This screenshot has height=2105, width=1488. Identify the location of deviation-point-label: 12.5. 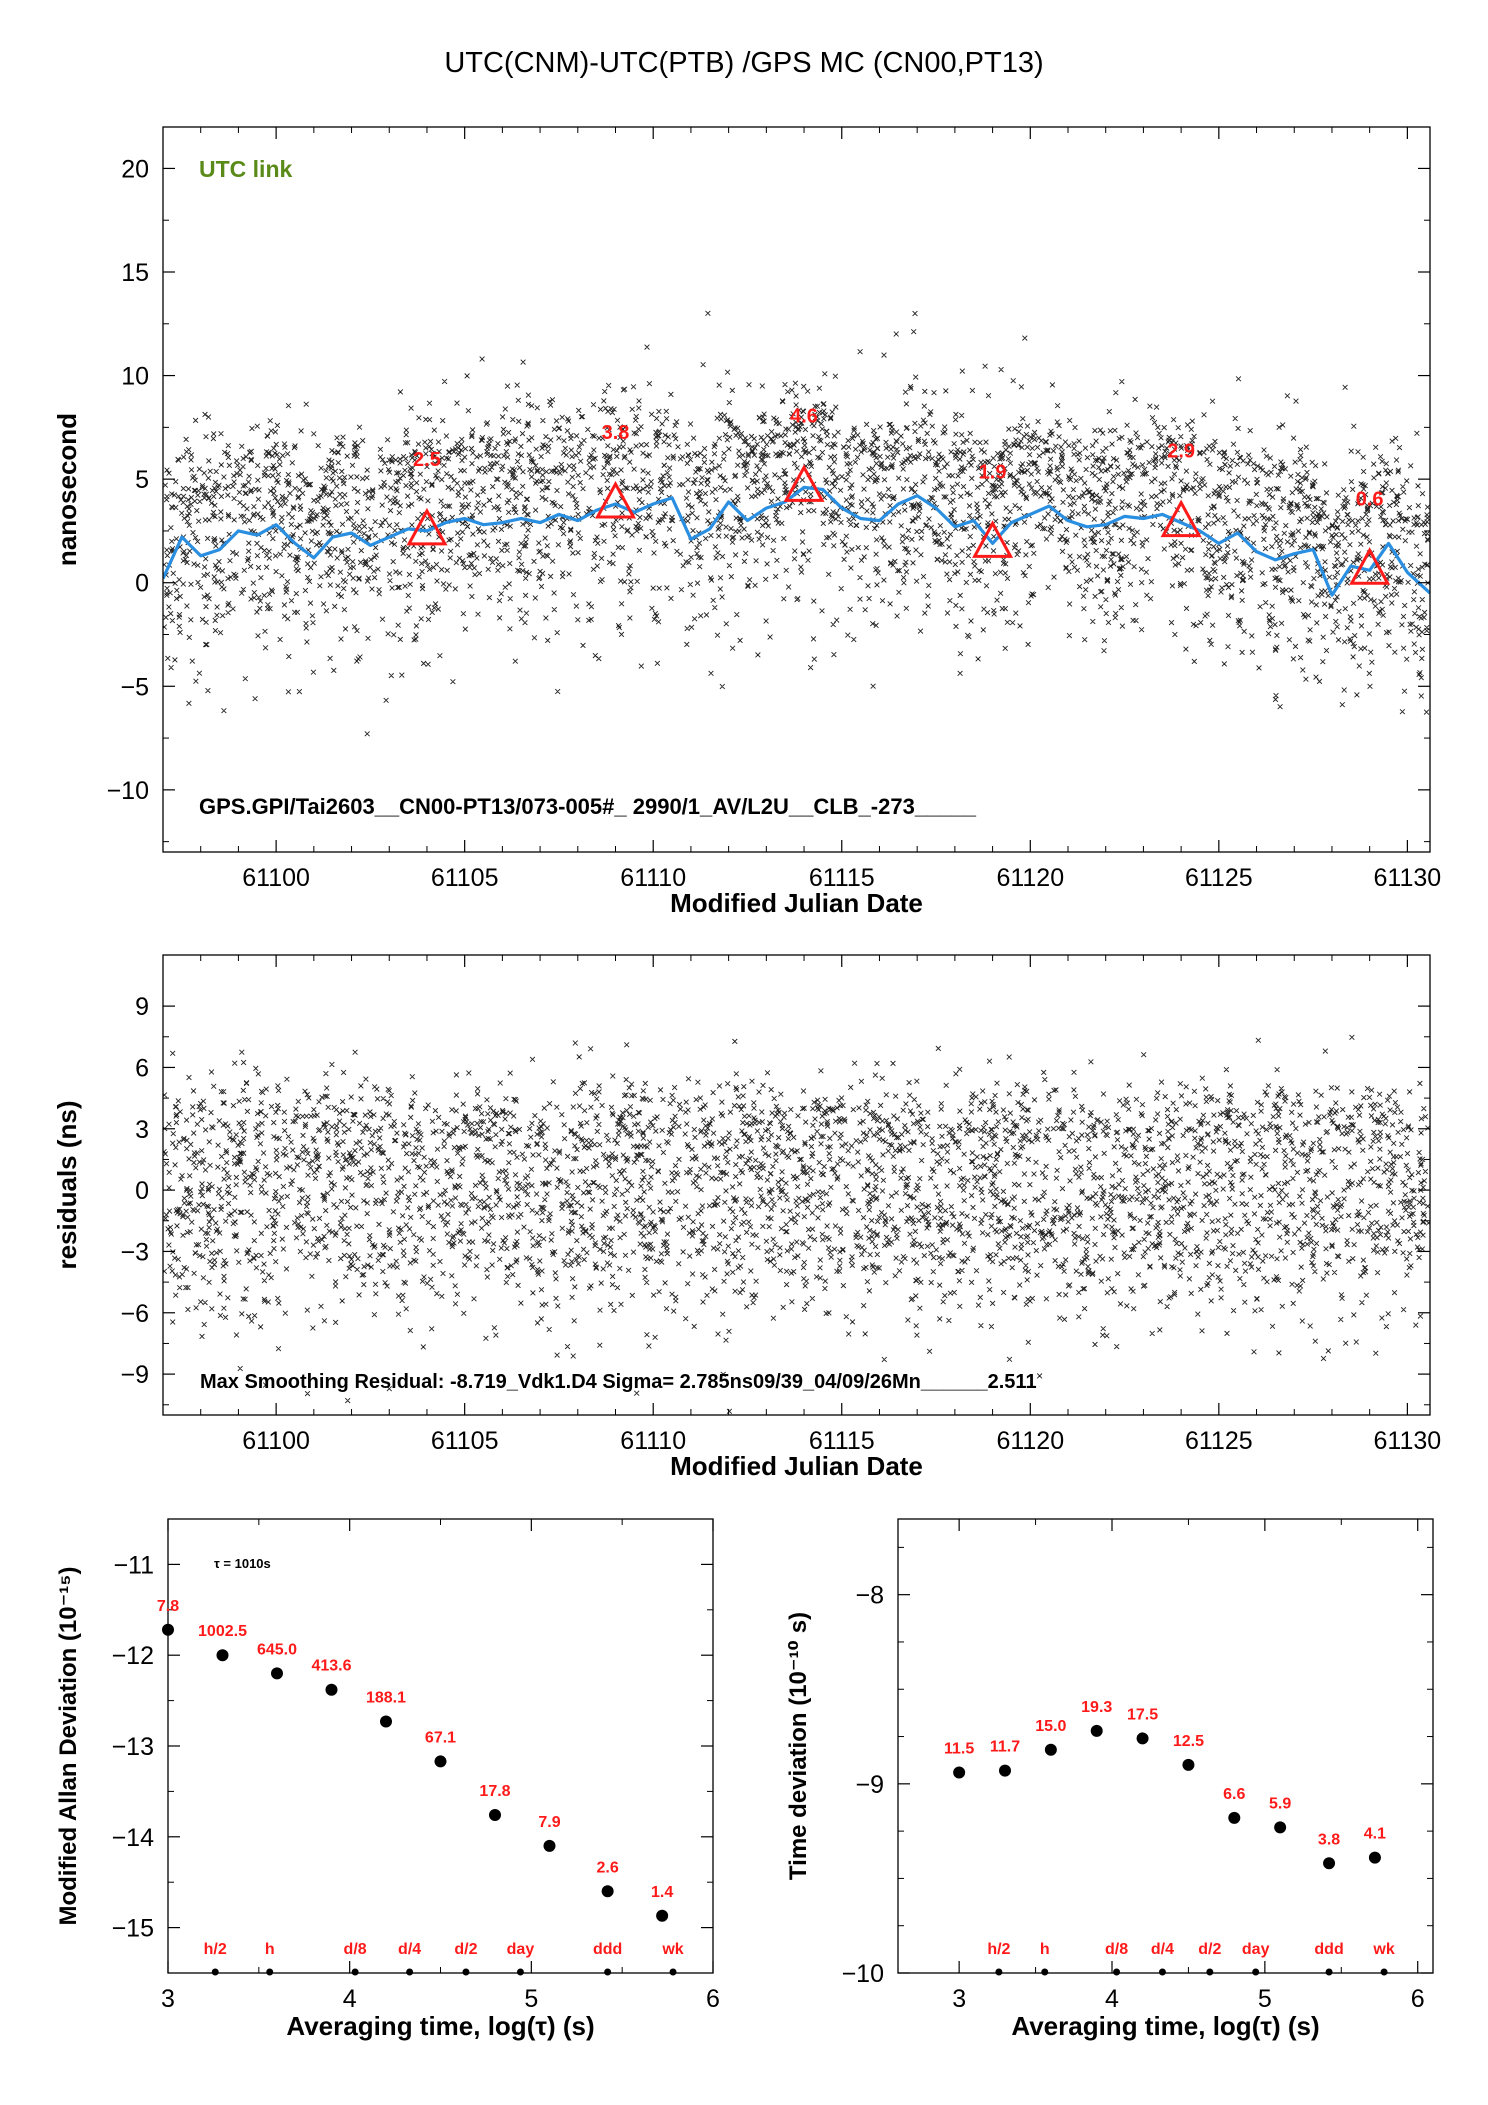
(1188, 1741).